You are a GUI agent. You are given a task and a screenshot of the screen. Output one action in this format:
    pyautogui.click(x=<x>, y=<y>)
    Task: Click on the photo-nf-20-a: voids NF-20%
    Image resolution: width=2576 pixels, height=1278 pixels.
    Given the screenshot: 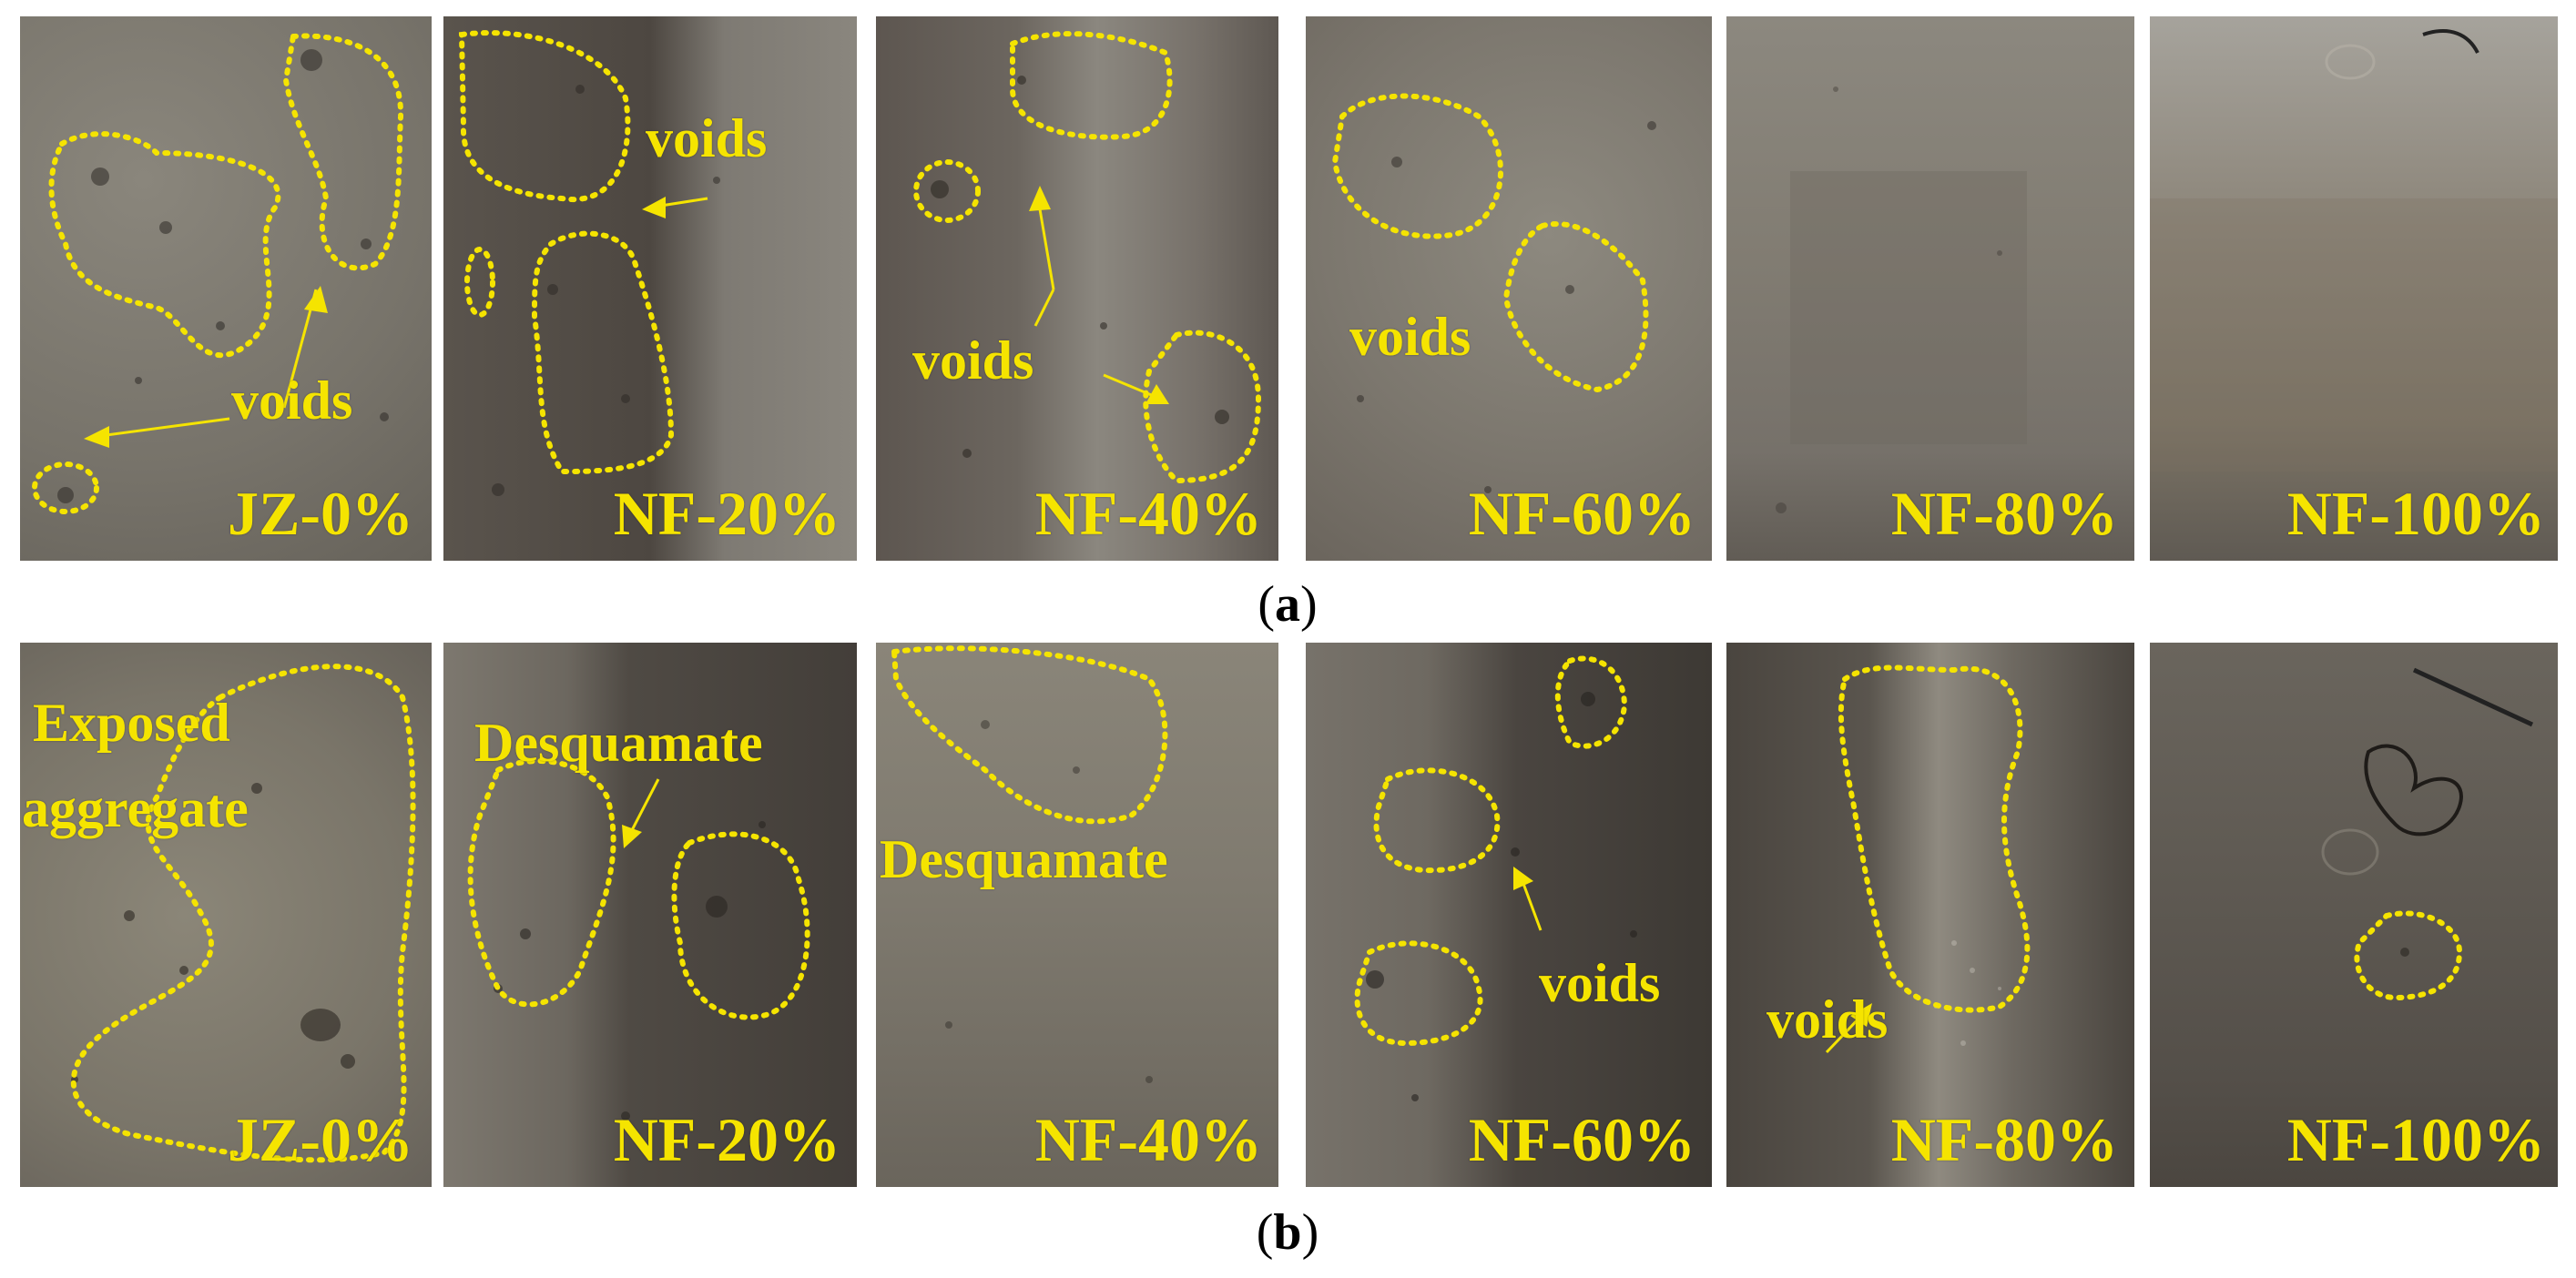 What is the action you would take?
    pyautogui.click(x=650, y=289)
    